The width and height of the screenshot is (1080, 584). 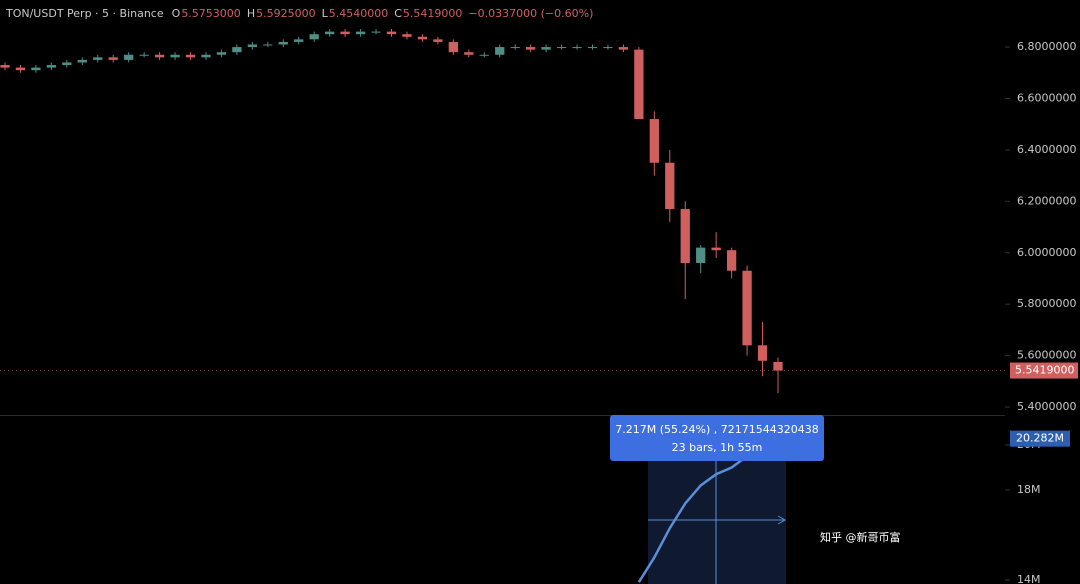 What do you see at coordinates (530, 13) in the screenshot?
I see `legend-change: −0.0337000 (−0.60%)` at bounding box center [530, 13].